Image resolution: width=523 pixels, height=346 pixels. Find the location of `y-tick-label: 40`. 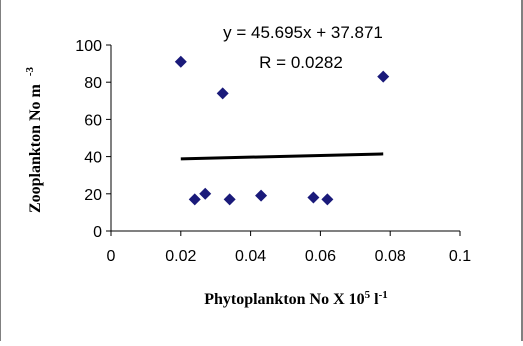

y-tick-label: 40 is located at coordinates (93, 158).